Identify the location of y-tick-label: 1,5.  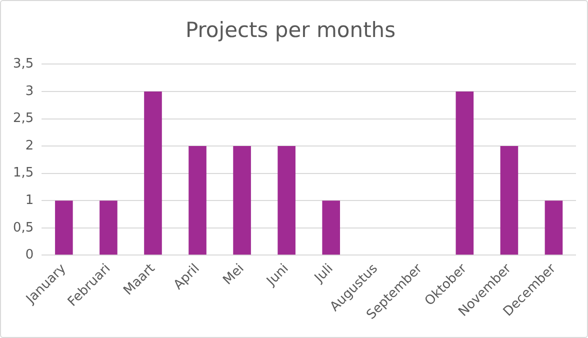
(23, 173).